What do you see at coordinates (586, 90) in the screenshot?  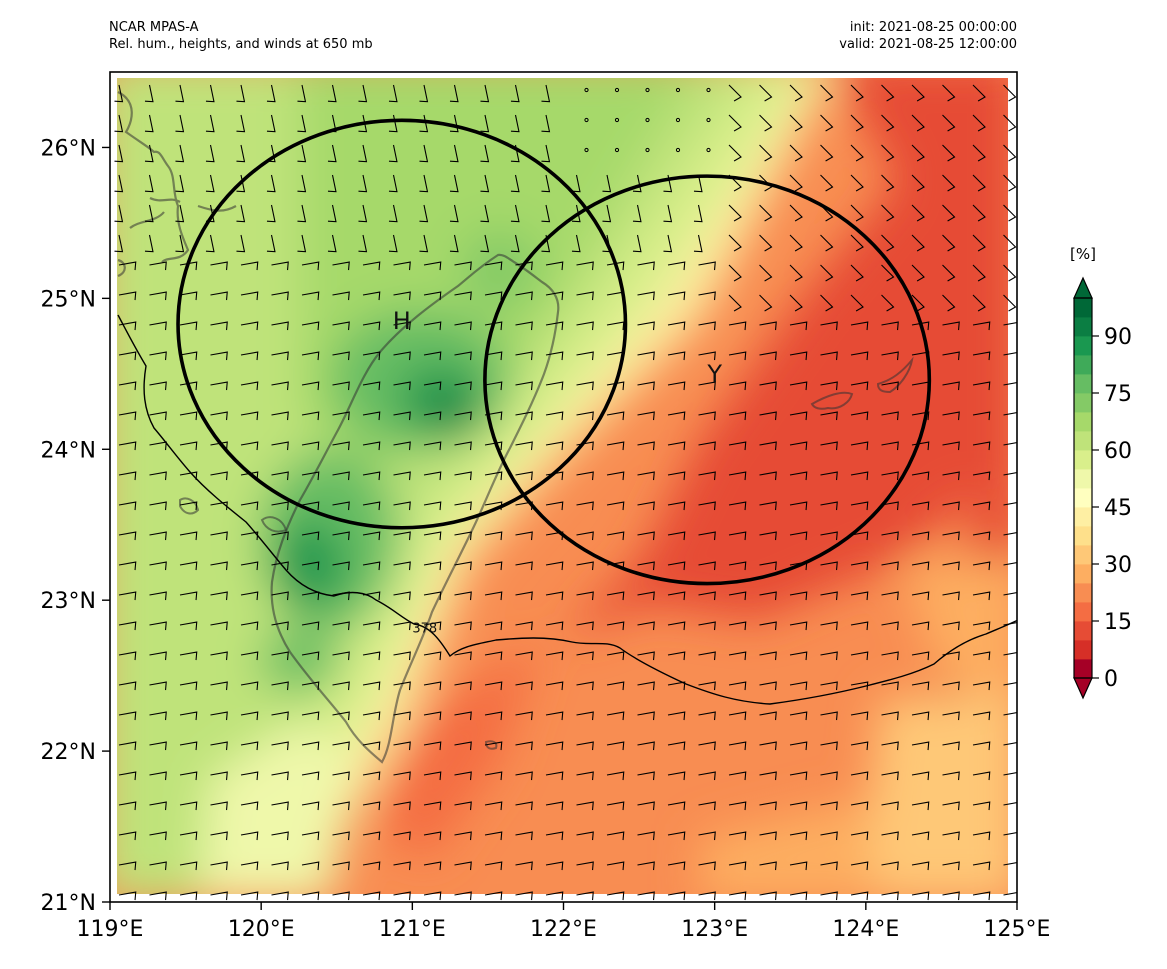 I see `calm-marker` at bounding box center [586, 90].